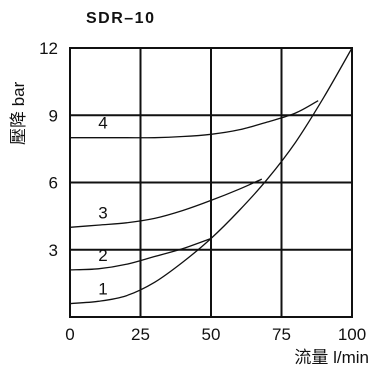 This screenshot has height=370, width=375. What do you see at coordinates (121, 18) in the screenshot?
I see `chart-title: SDR–10` at bounding box center [121, 18].